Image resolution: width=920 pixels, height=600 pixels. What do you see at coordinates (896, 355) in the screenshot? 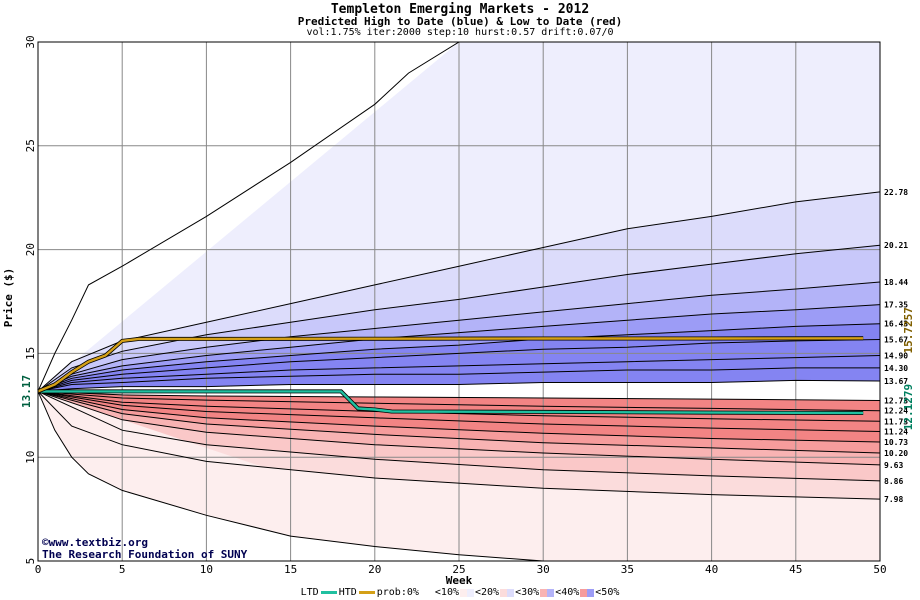
I see `curve-end-label: 14.90` at bounding box center [896, 355].